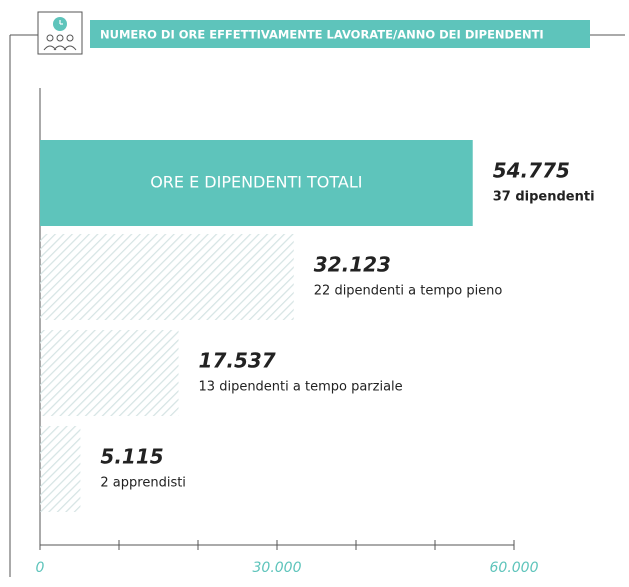 This screenshot has width=629, height=587. What do you see at coordinates (237, 361) in the screenshot?
I see `value-label: 17.537` at bounding box center [237, 361].